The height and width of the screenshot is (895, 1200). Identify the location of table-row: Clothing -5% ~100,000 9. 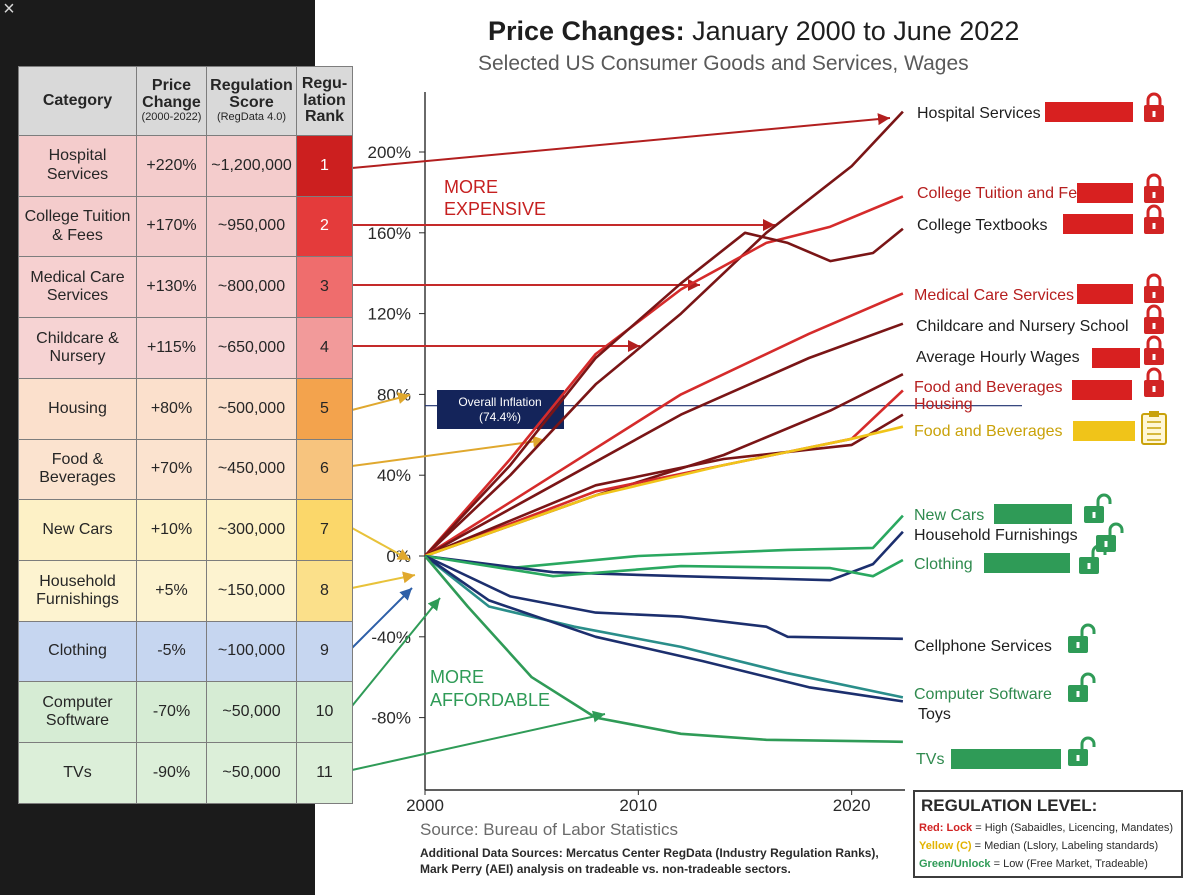
(185, 651).